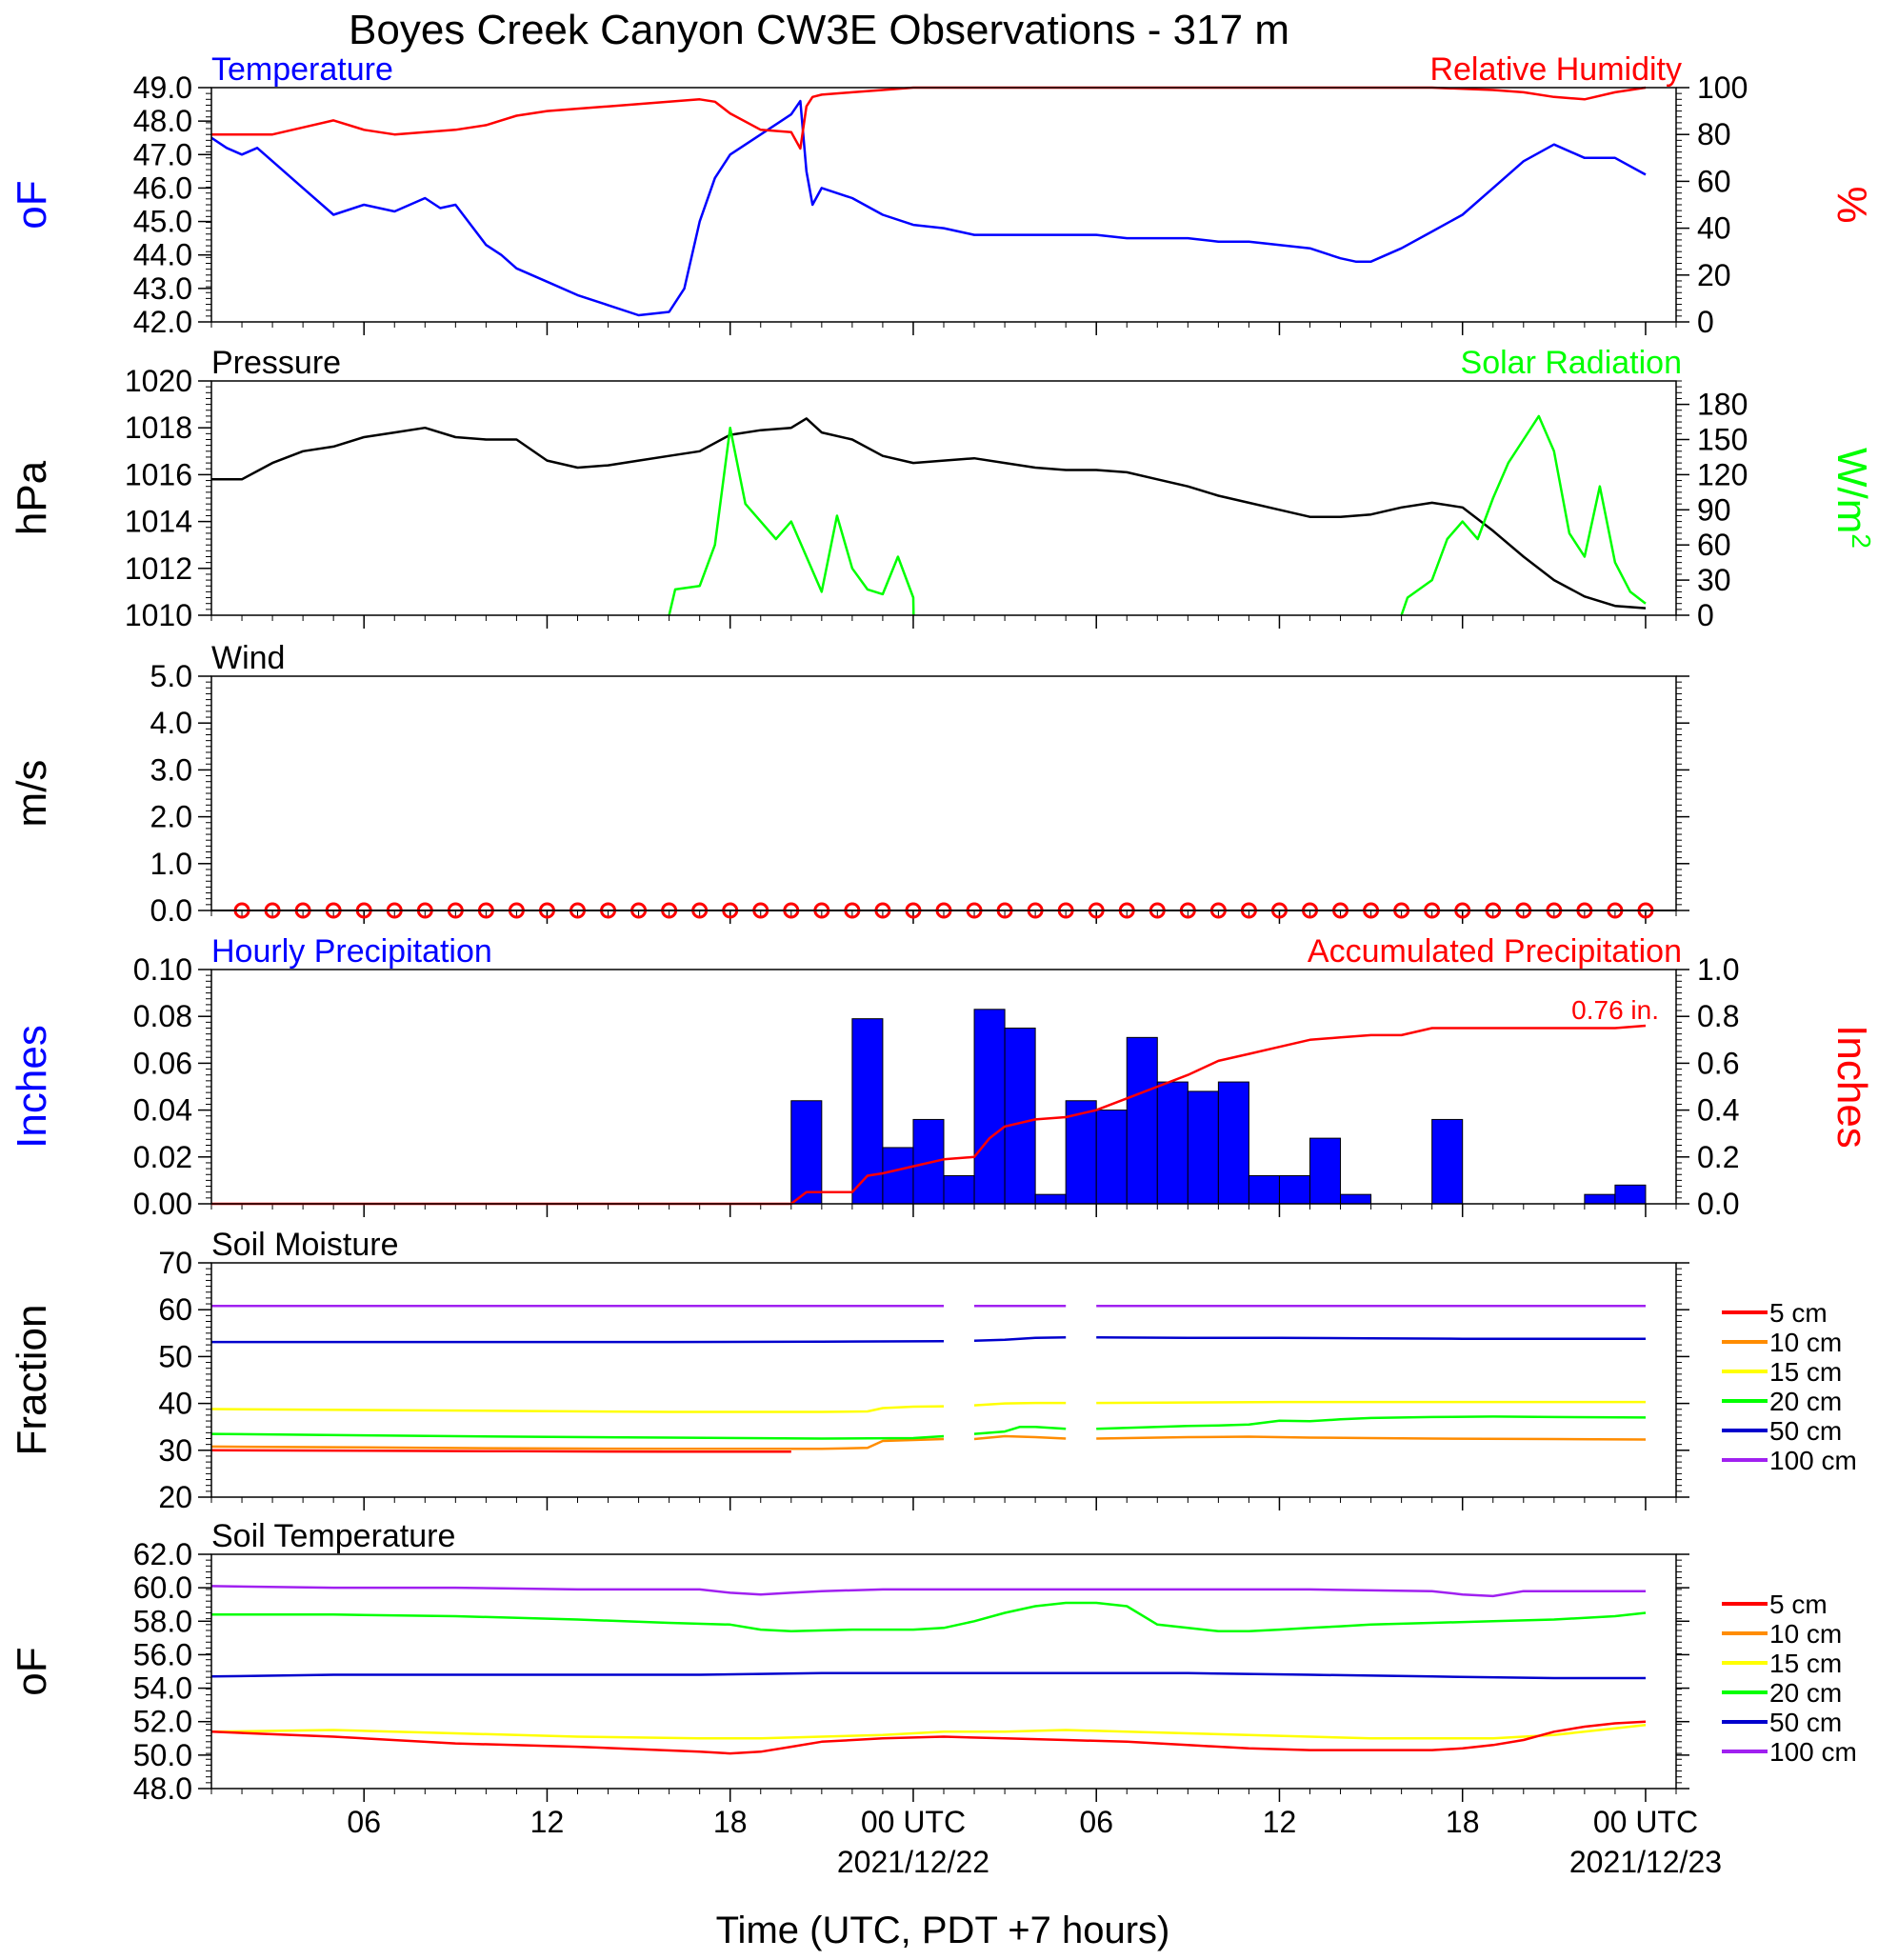  I want to click on x-tick-label: 00 UTC, so click(913, 1822).